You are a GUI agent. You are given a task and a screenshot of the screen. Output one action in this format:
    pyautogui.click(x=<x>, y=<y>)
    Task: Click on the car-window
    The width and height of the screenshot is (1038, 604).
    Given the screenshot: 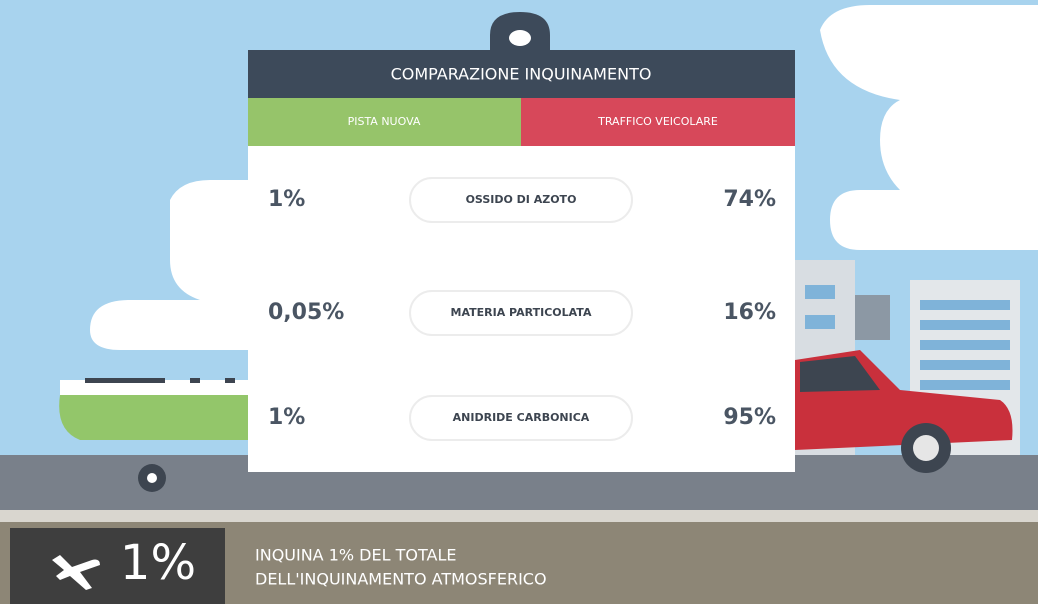 What is the action you would take?
    pyautogui.click(x=840, y=374)
    